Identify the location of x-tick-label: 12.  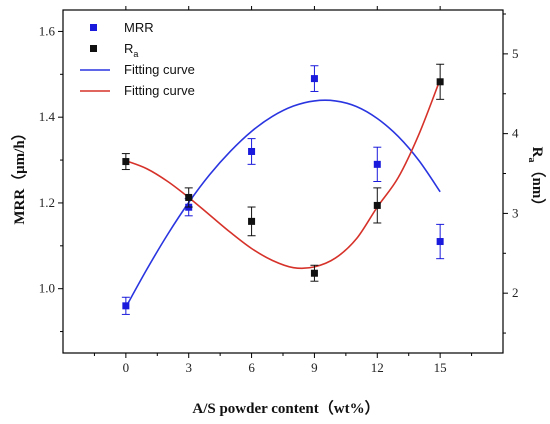
(377, 367).